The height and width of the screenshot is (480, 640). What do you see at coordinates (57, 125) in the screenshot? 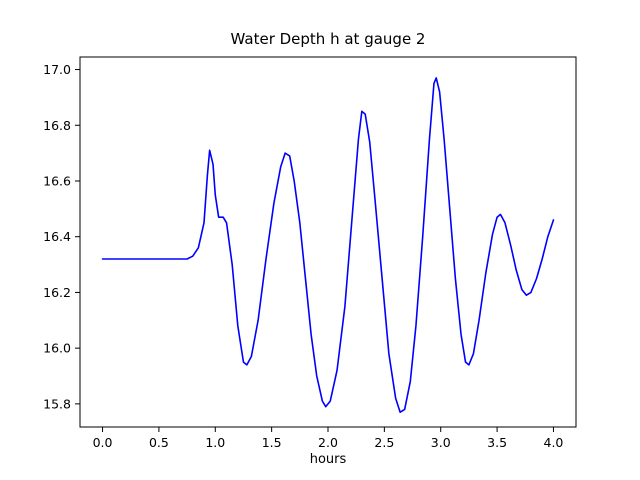
I see `y-tick-label: 16.8` at bounding box center [57, 125].